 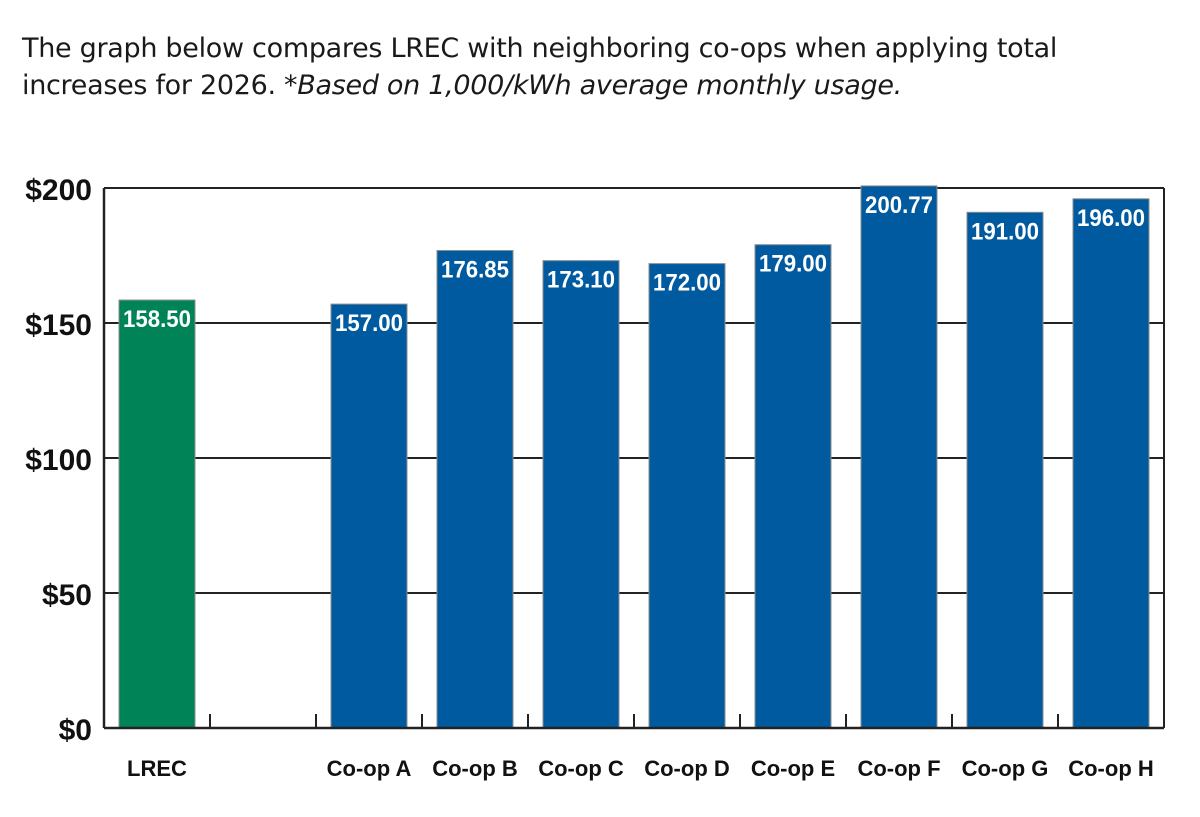 What do you see at coordinates (1005, 231) in the screenshot?
I see `value-label: 191.00` at bounding box center [1005, 231].